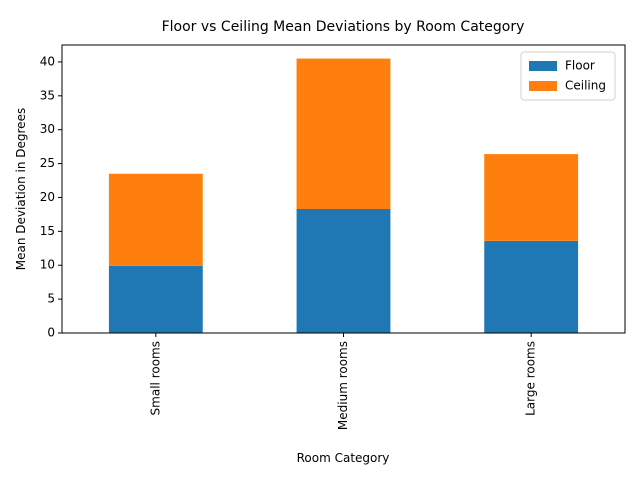  What do you see at coordinates (47, 61) in the screenshot?
I see `y-tick-label: 40` at bounding box center [47, 61].